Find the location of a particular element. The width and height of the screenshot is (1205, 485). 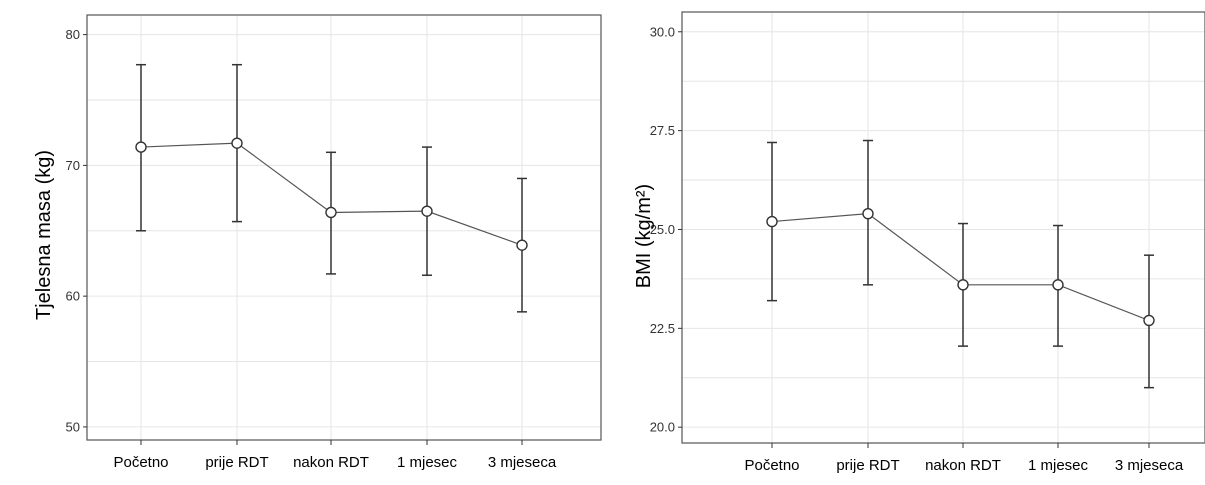

y-tick-label: 80 is located at coordinates (73, 34).